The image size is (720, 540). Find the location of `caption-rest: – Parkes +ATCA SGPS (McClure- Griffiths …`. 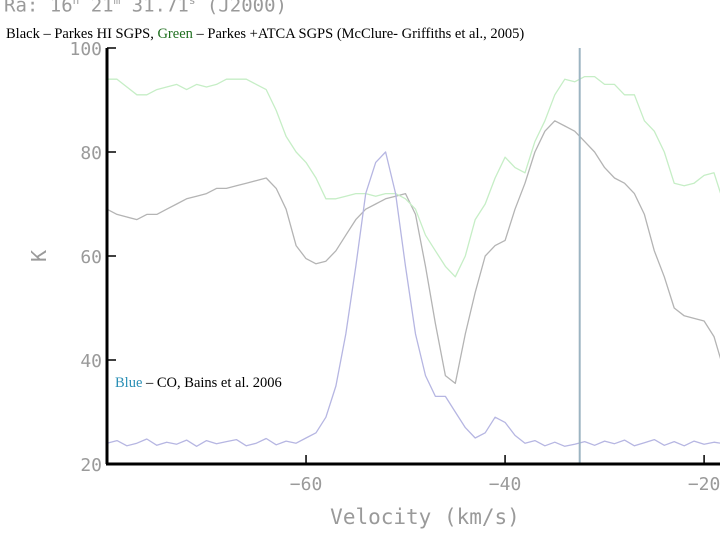

caption-rest: – Parkes +ATCA SGPS (McClure- Griffiths … is located at coordinates (358, 34).